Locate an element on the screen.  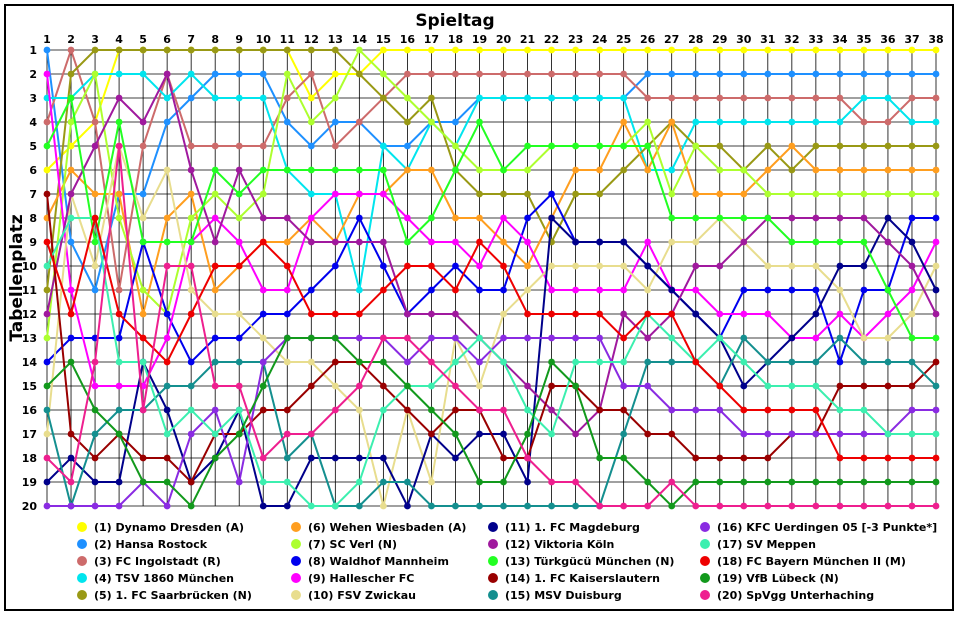
y-tick-label: 19 is located at coordinates (29, 482).